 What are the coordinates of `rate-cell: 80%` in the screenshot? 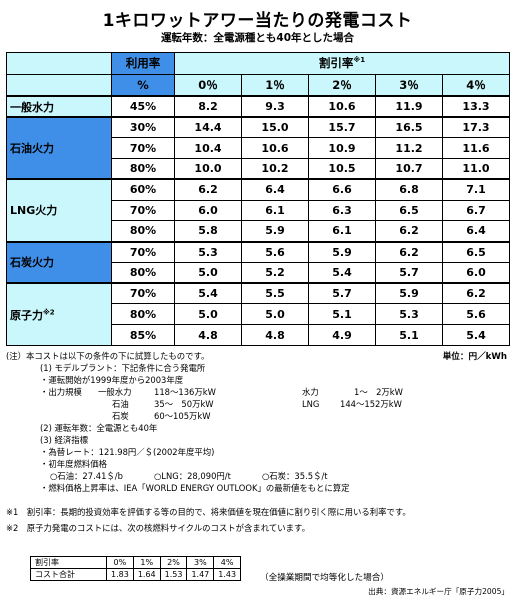 It's located at (143, 314).